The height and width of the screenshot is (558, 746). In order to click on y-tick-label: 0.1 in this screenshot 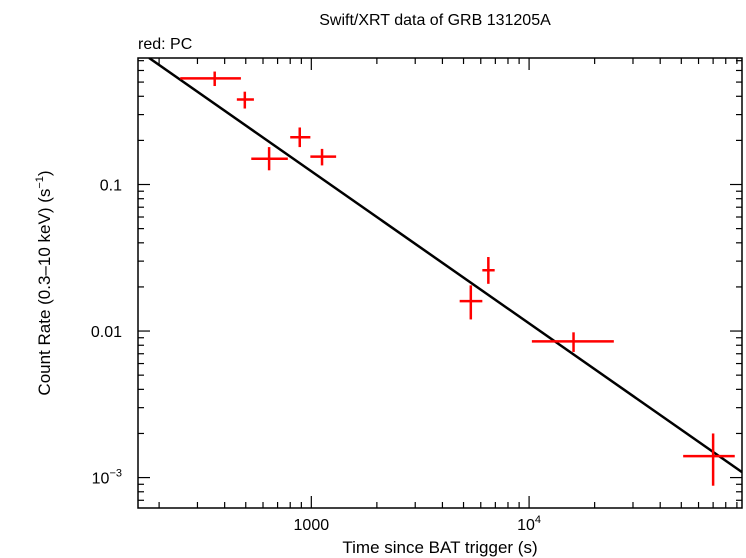, I will do `click(111, 186)`.